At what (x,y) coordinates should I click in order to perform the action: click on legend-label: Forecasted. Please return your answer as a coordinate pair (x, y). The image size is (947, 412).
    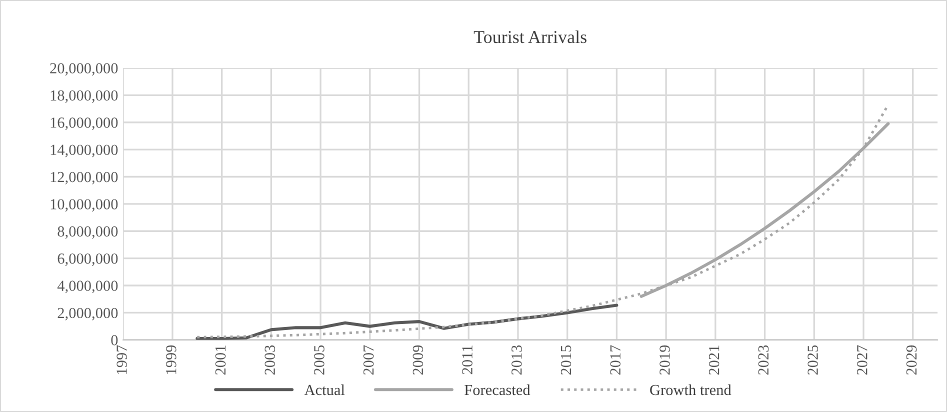
    Looking at the image, I should click on (497, 390).